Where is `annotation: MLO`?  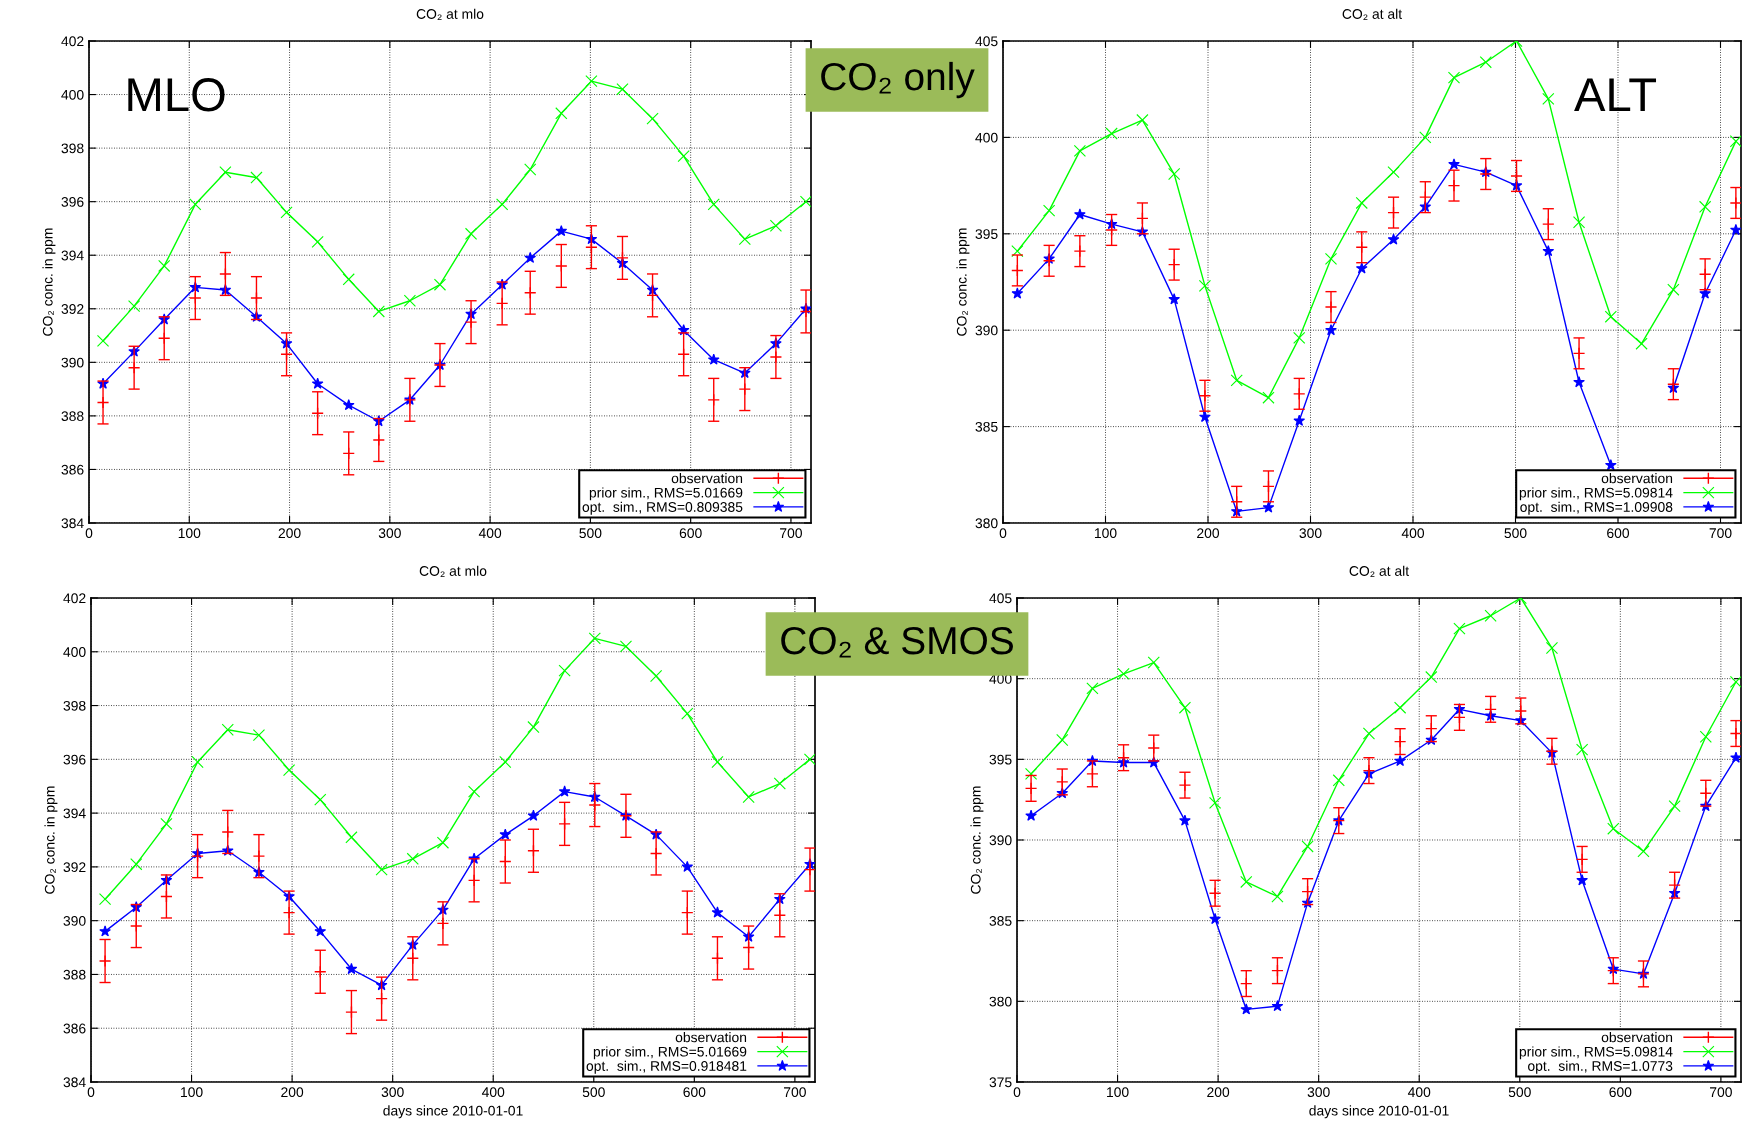 annotation: MLO is located at coordinates (176, 95).